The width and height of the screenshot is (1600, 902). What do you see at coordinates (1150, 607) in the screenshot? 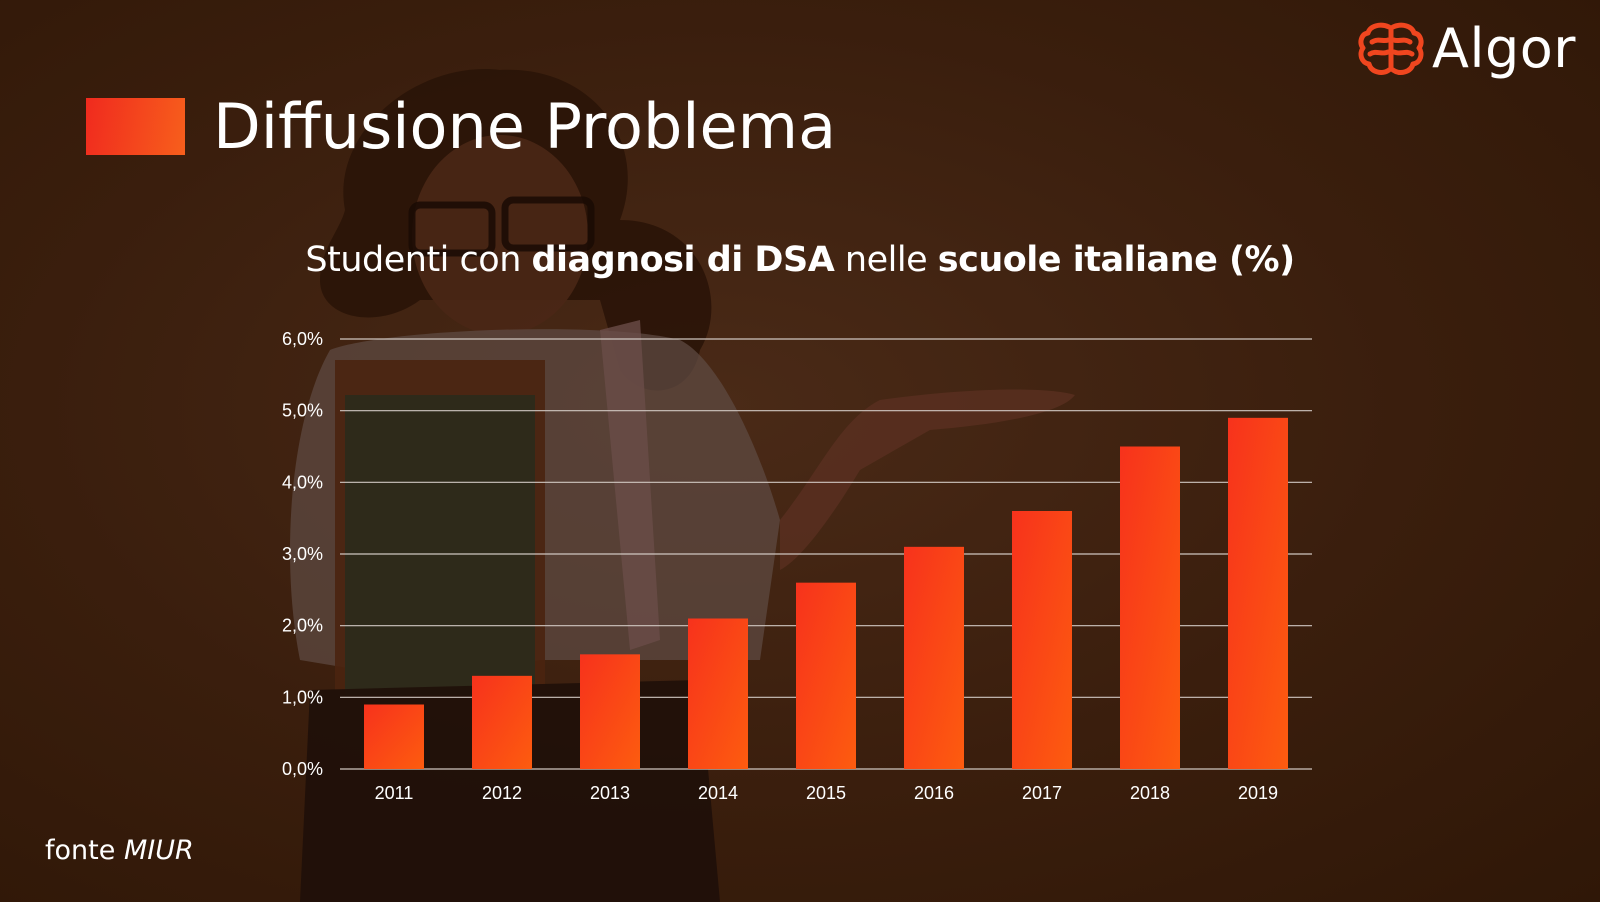
I see `bar-2018` at bounding box center [1150, 607].